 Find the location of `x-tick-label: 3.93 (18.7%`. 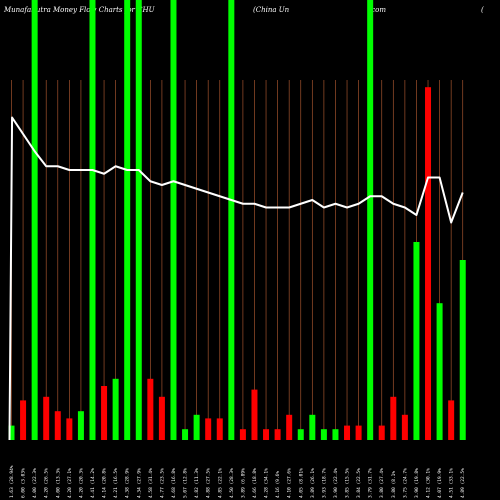

x-tick-label: 3.93 (18.7% is located at coordinates (324, 483).